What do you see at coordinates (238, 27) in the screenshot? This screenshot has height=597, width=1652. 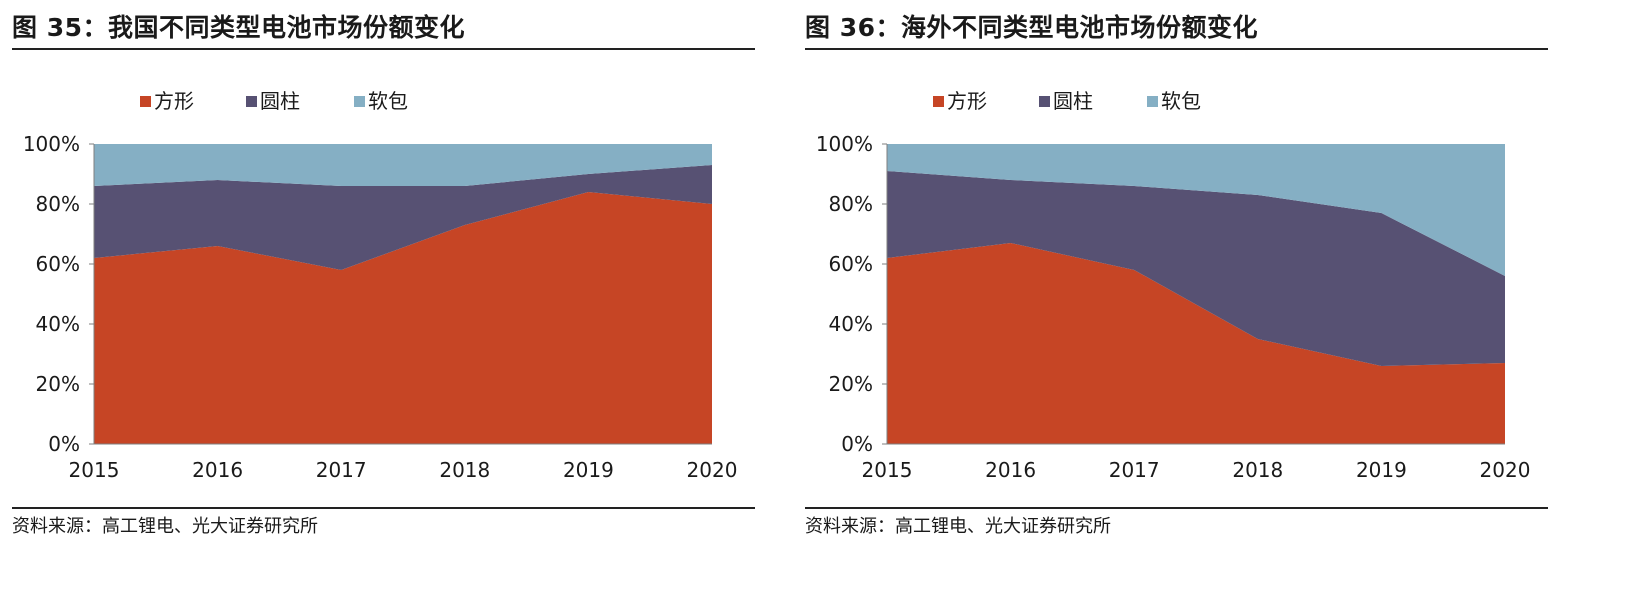 I see `figure-title: 图 35：我国不同类型电池市场份额变化` at bounding box center [238, 27].